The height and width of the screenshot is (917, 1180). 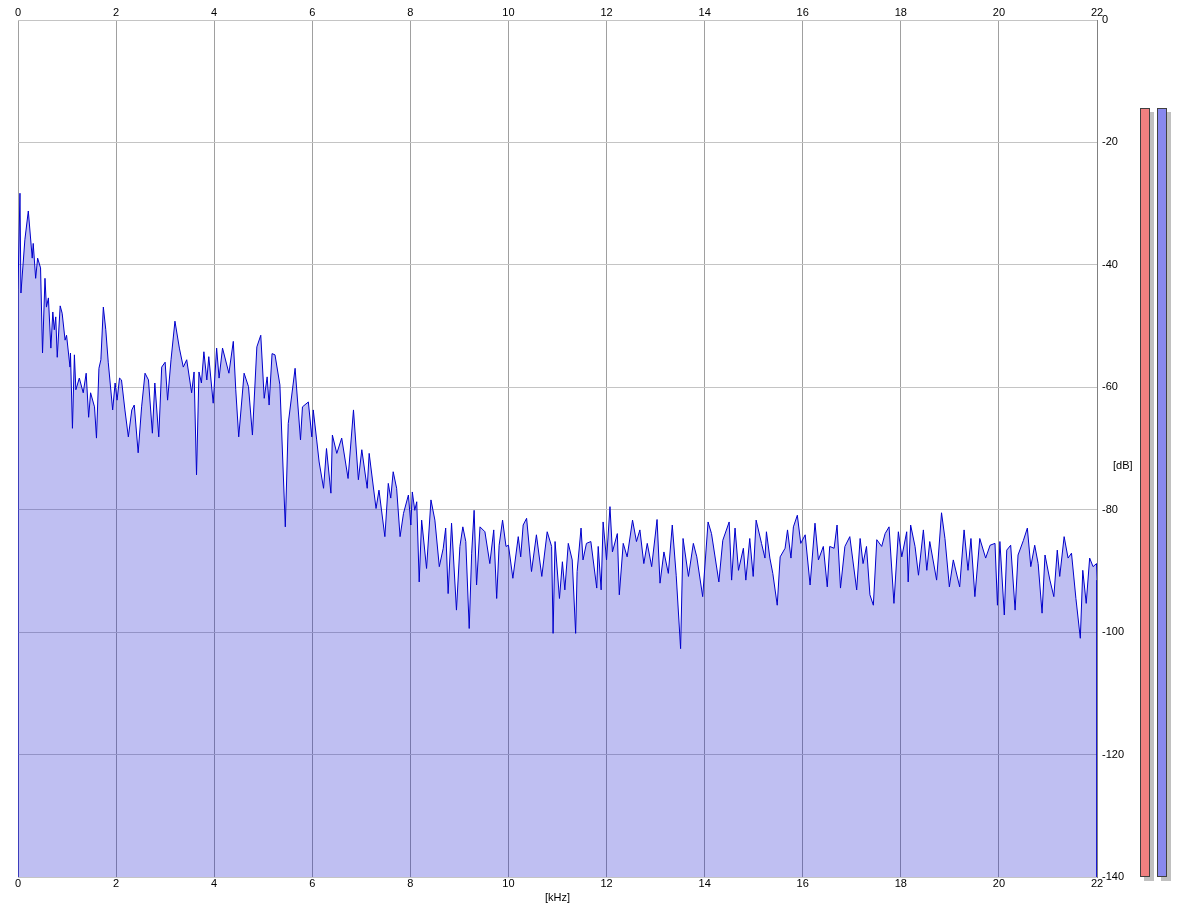 What do you see at coordinates (214, 12) in the screenshot?
I see `x2-tick-label: 4` at bounding box center [214, 12].